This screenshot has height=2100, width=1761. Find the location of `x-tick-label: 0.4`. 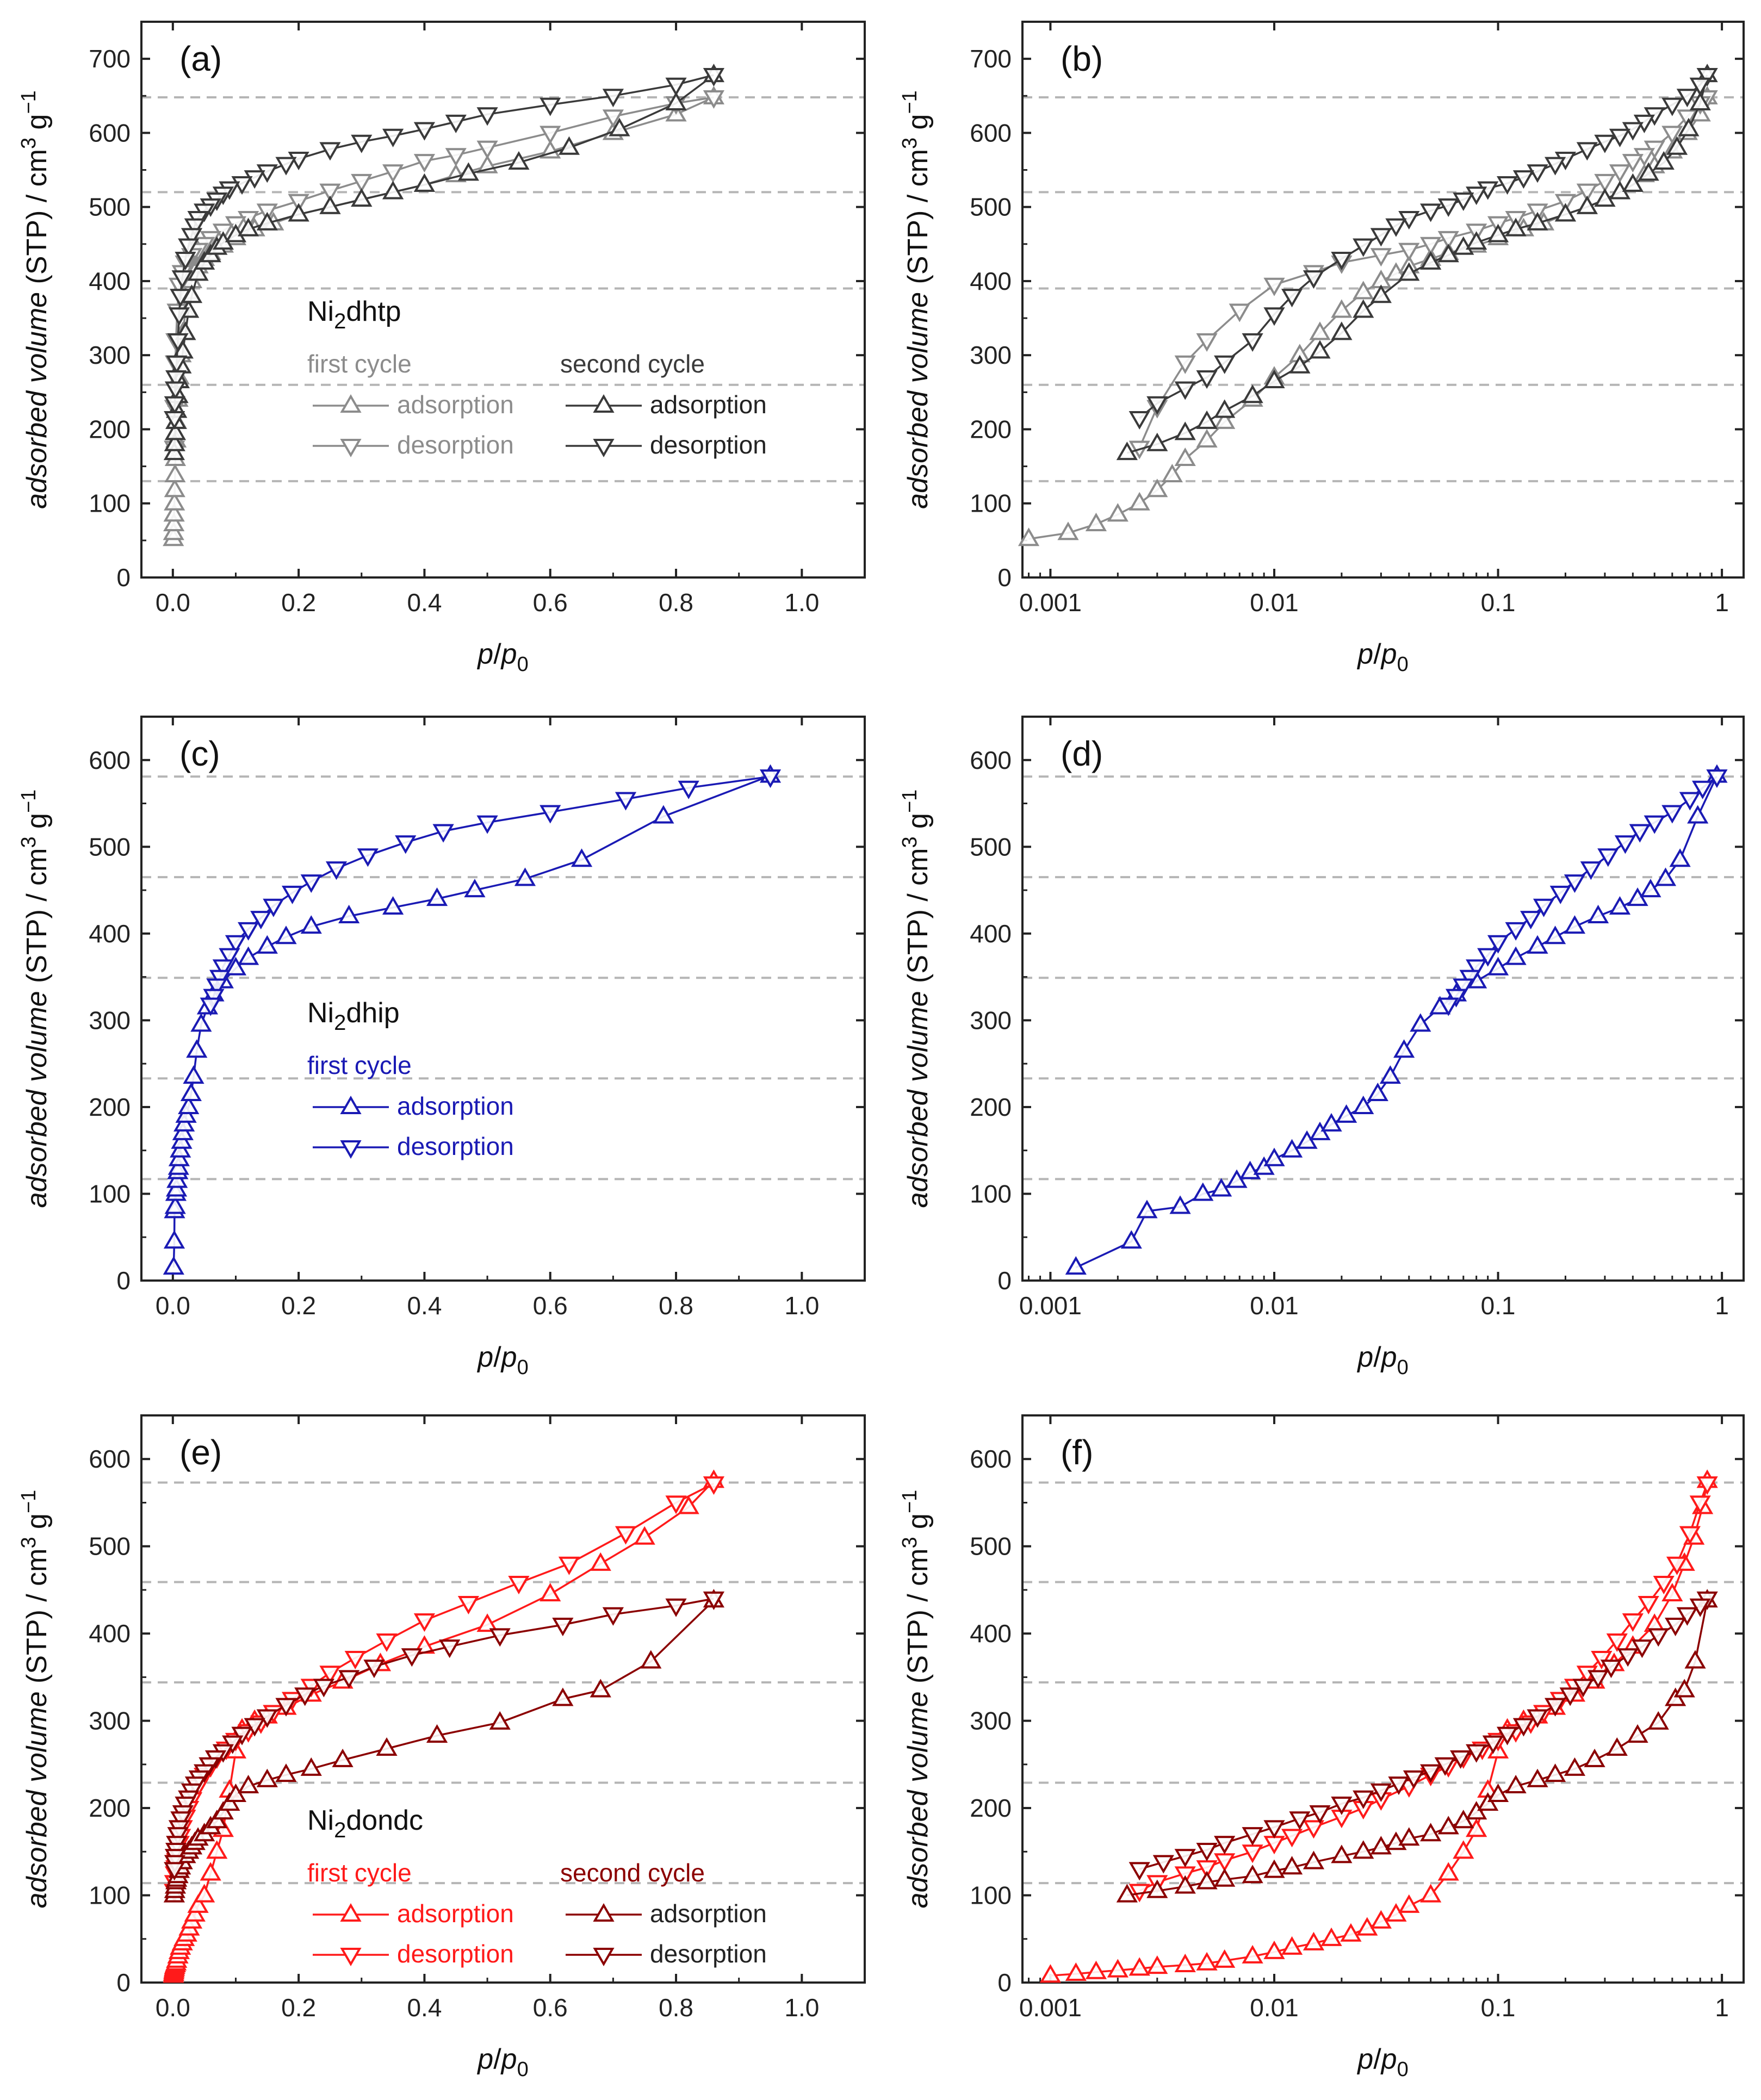

x-tick-label: 0.4 is located at coordinates (424, 2007).